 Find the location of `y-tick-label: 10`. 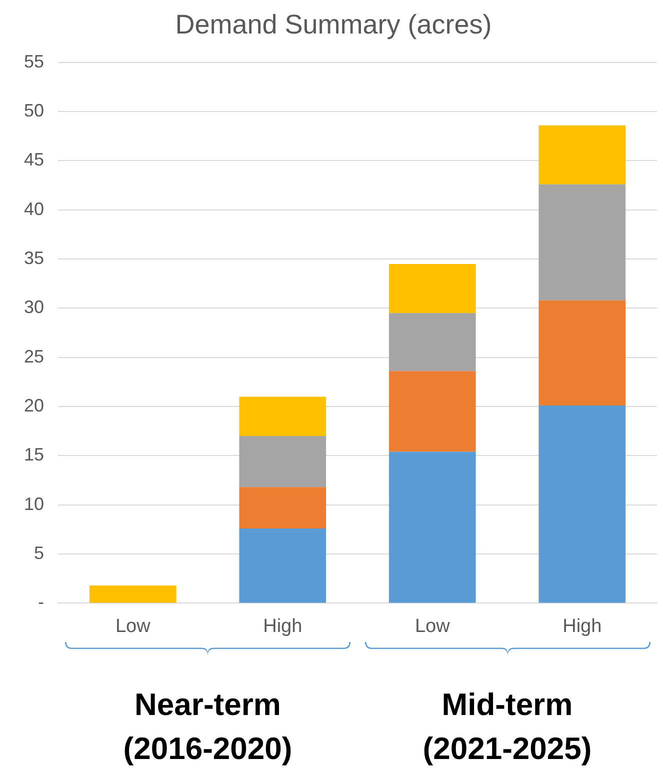

y-tick-label: 10 is located at coordinates (34, 504).